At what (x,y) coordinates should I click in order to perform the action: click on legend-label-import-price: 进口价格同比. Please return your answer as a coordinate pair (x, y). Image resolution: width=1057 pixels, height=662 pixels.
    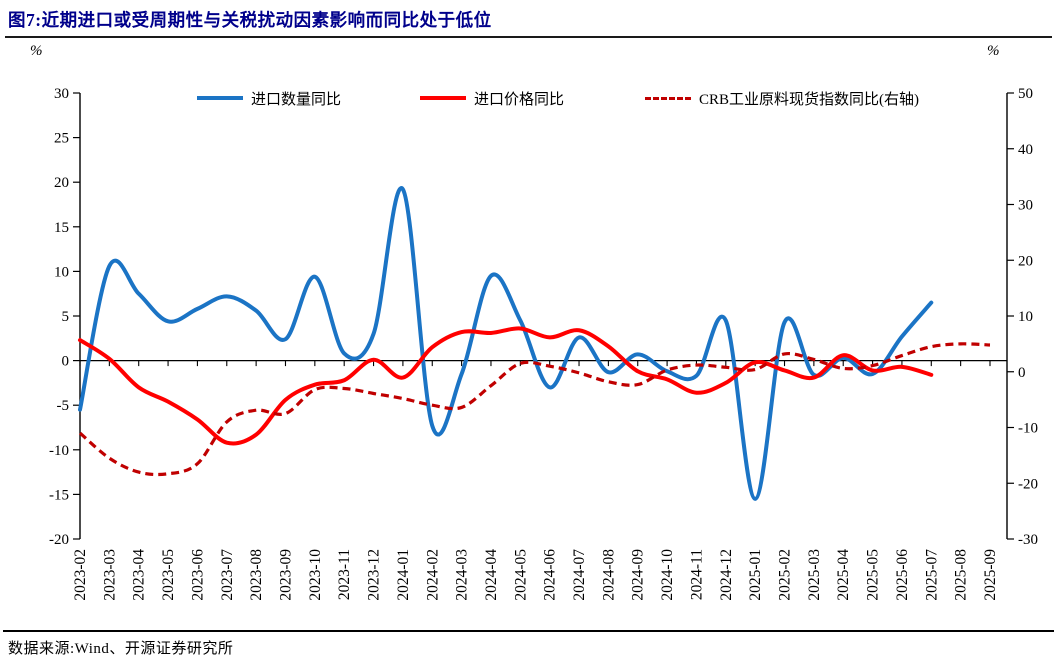
    Looking at the image, I should click on (519, 99).